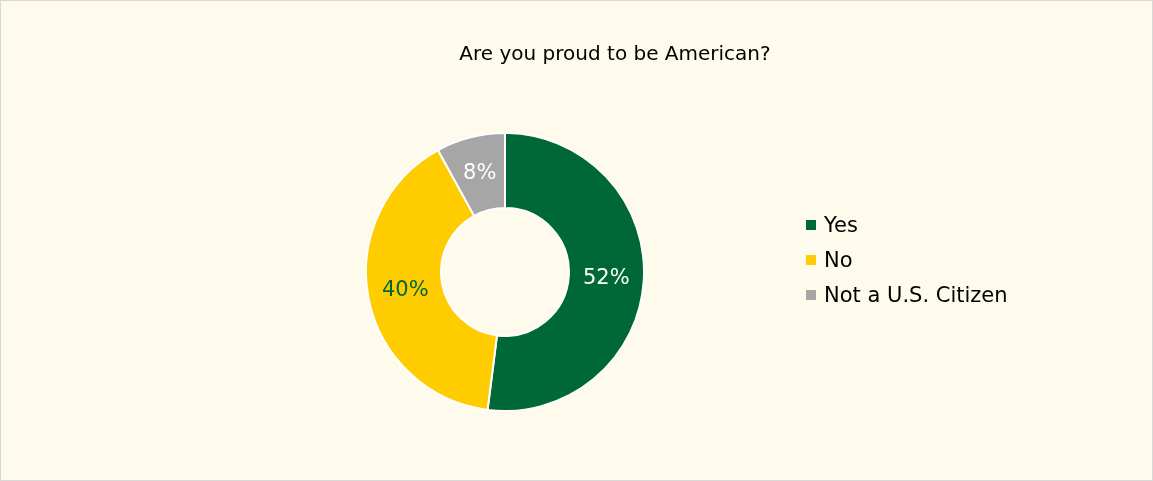  What do you see at coordinates (841, 224) in the screenshot?
I see `legend-label: Yes` at bounding box center [841, 224].